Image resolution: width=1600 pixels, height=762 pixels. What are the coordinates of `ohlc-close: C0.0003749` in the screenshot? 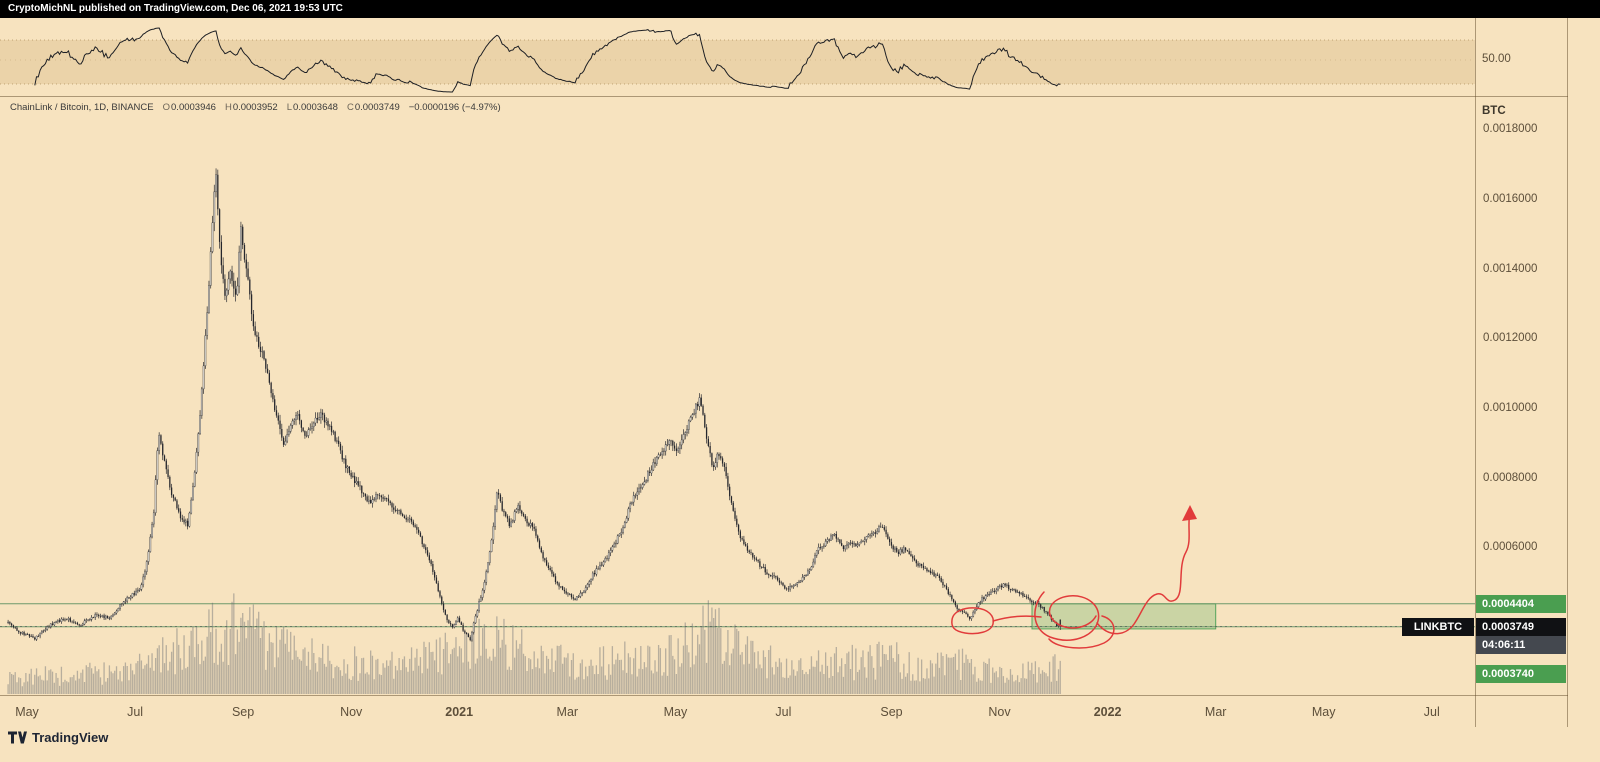 It's located at (373, 107).